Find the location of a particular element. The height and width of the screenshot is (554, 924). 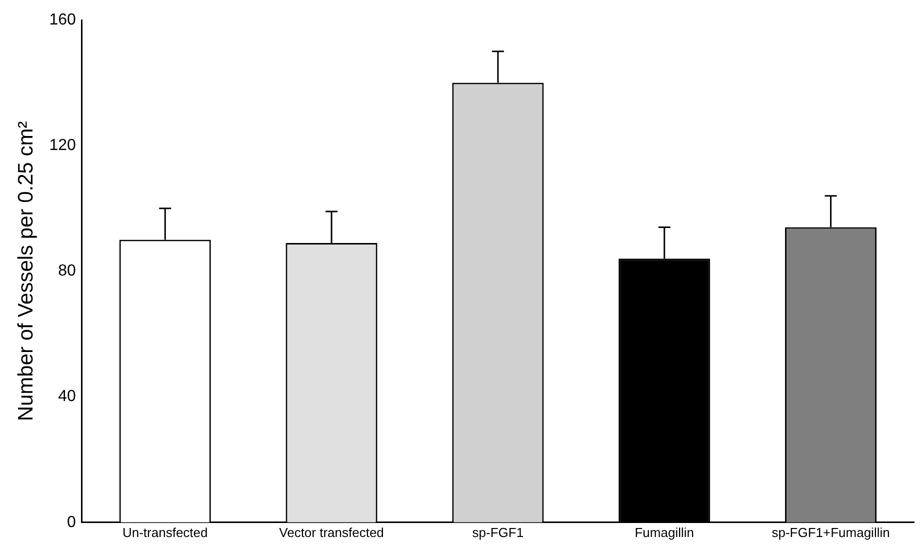

y-tick-label: 40 is located at coordinates (67, 397).